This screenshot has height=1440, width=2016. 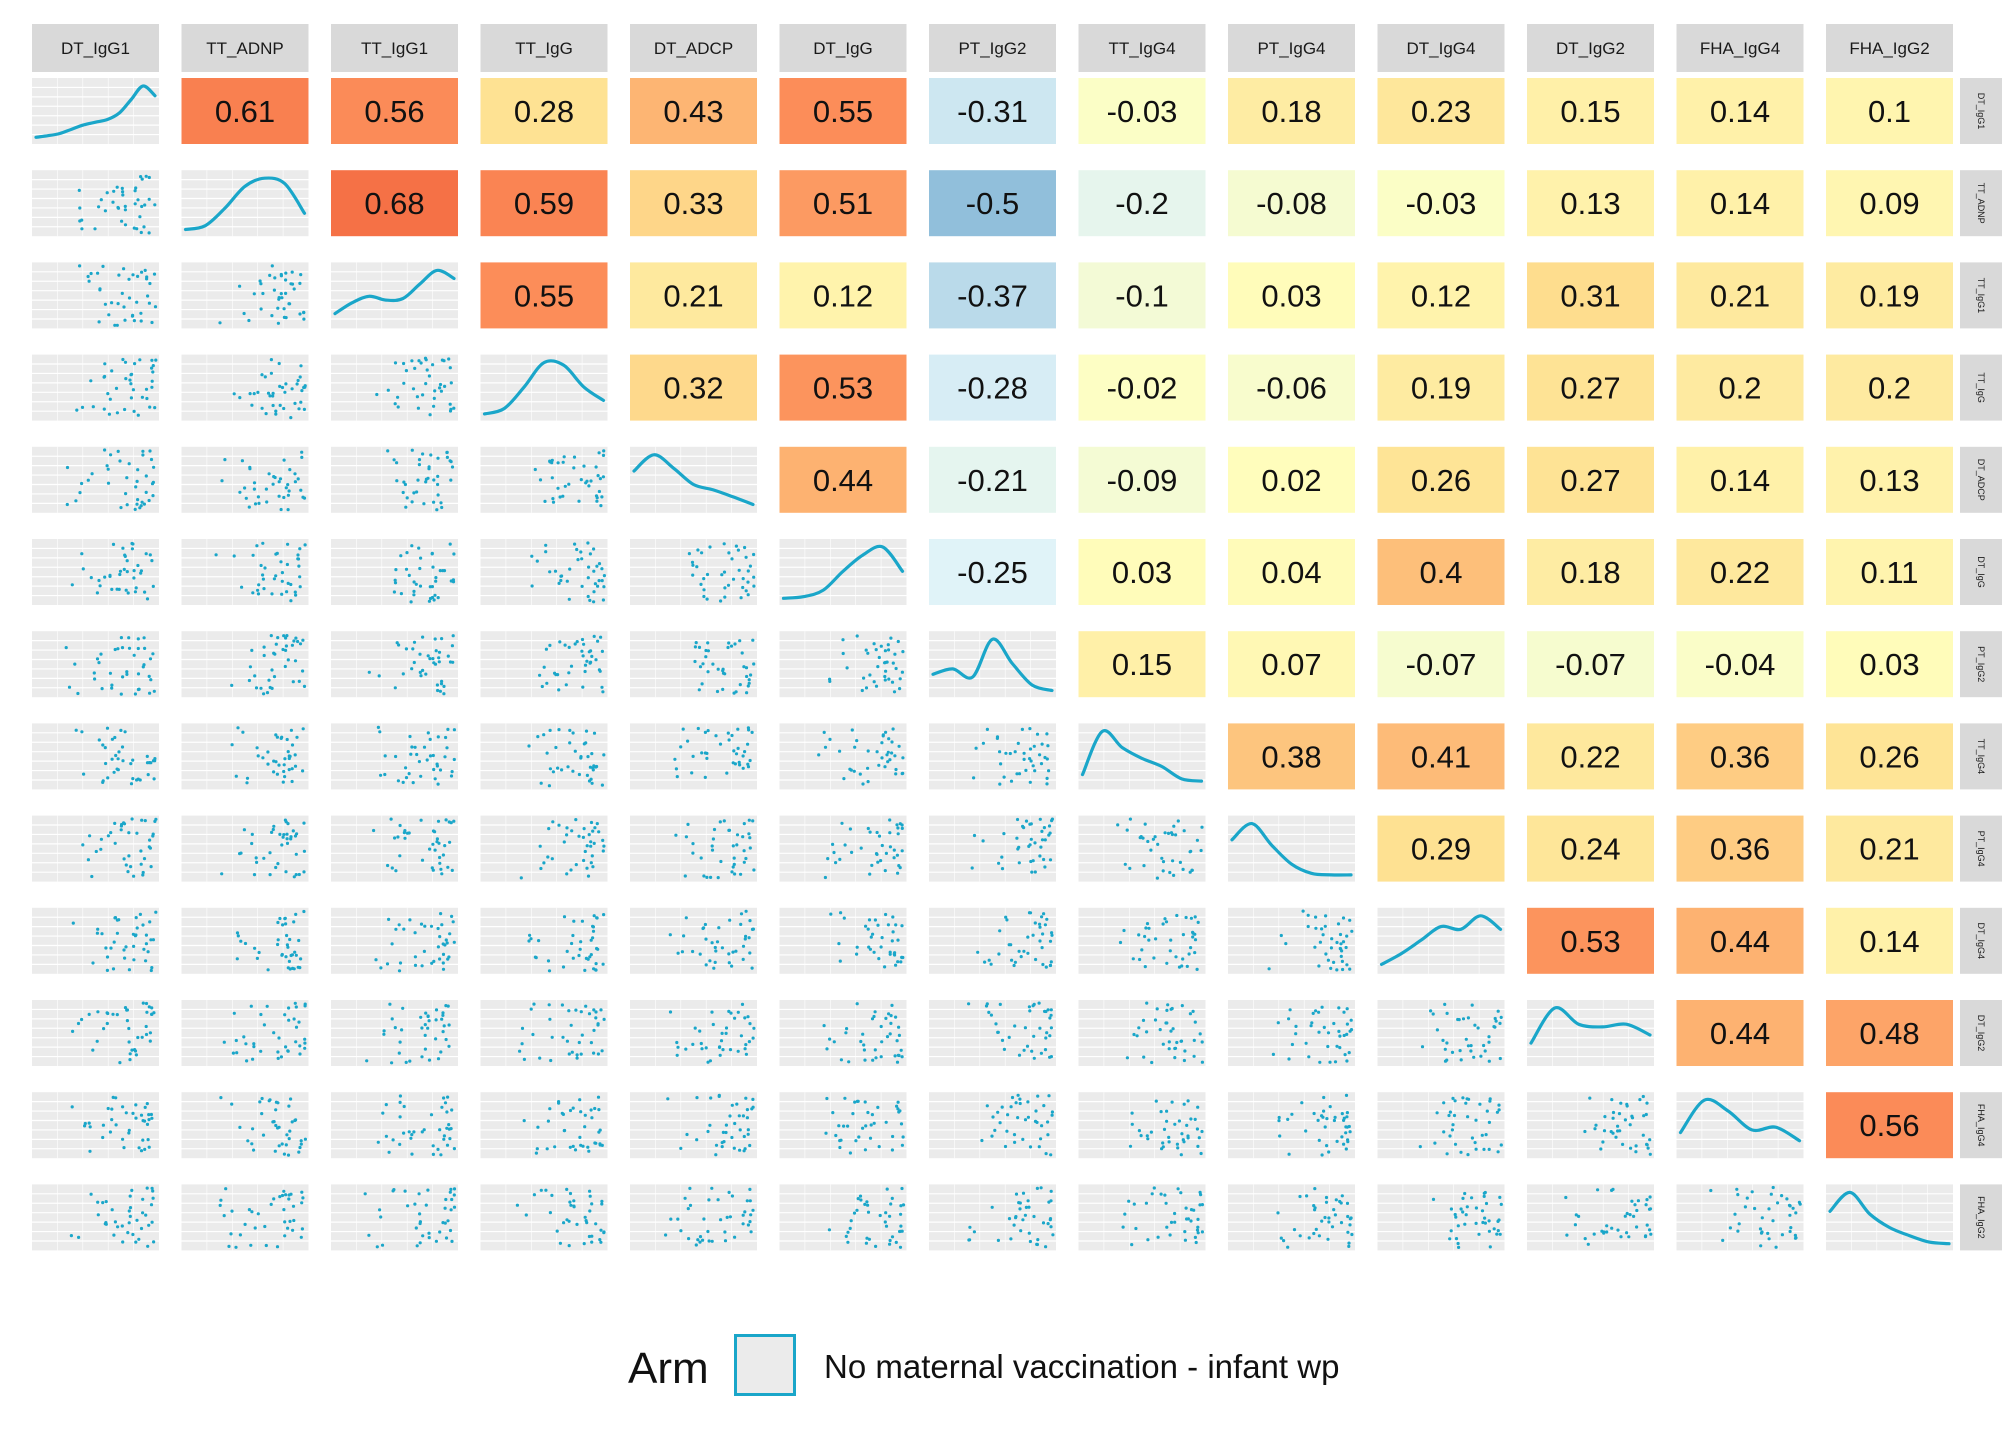 I want to click on scatter-panel-DT_IgG-TT_IgG, so click(x=544, y=572).